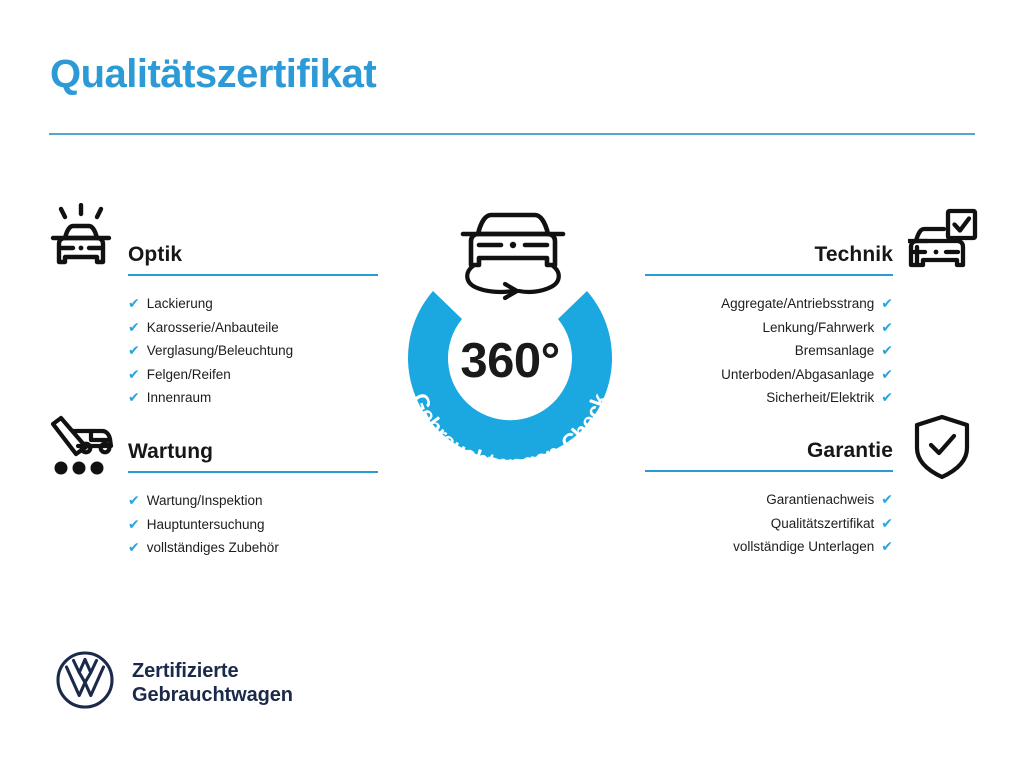 The image size is (1024, 768). I want to click on list-item-label: Innenraum, so click(179, 397).